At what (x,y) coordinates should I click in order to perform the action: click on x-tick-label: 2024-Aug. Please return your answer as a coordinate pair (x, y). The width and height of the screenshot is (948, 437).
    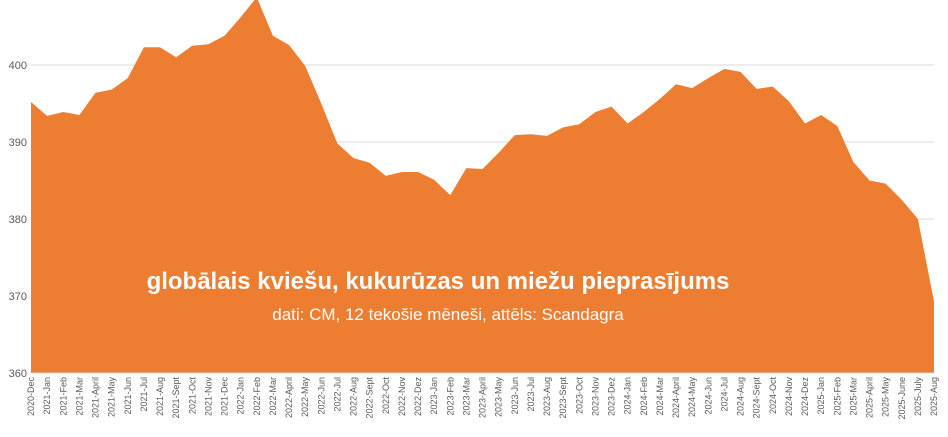
    Looking at the image, I should click on (741, 396).